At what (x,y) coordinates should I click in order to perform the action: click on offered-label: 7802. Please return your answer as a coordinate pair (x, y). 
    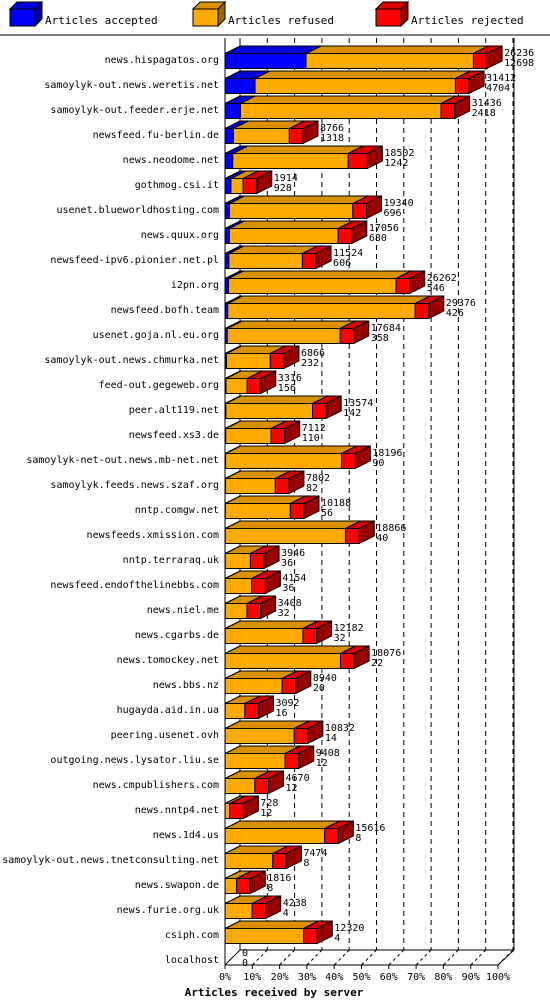
    Looking at the image, I should click on (318, 478).